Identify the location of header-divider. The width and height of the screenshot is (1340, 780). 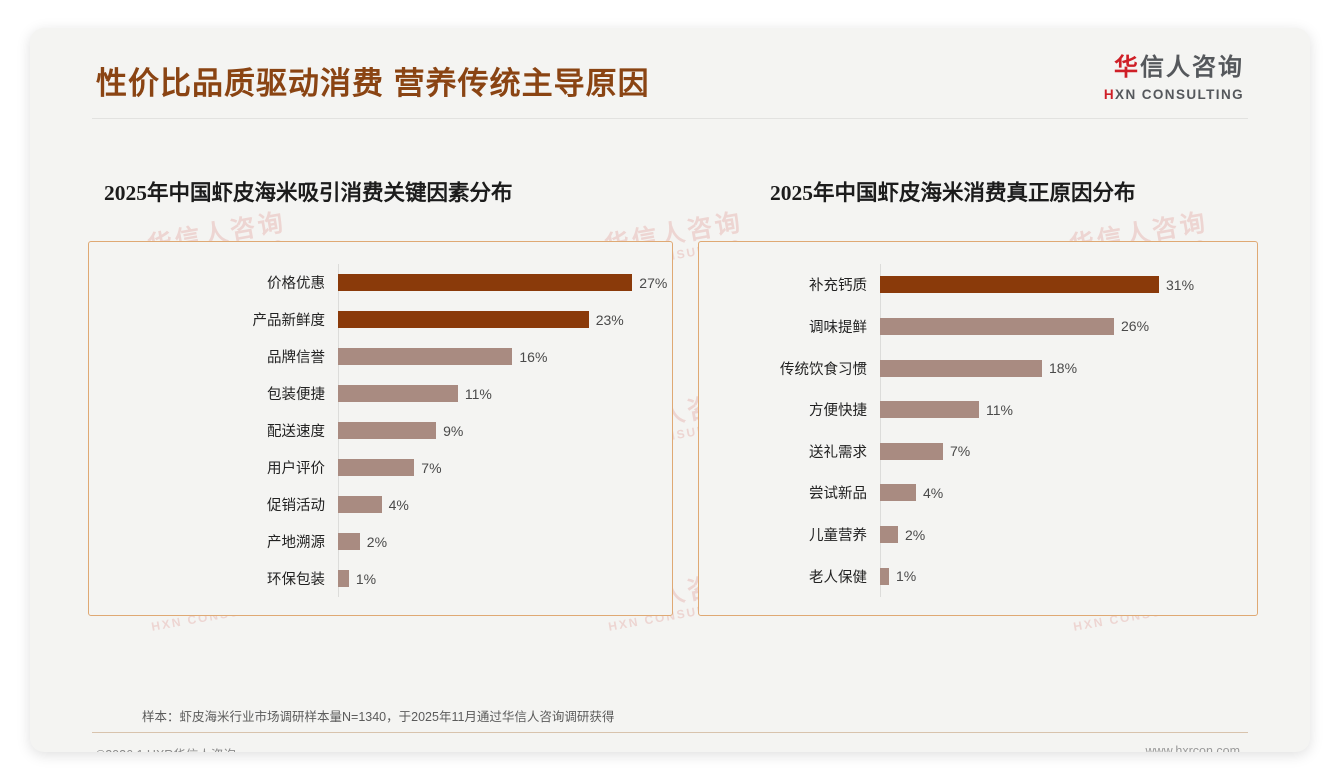
(670, 118).